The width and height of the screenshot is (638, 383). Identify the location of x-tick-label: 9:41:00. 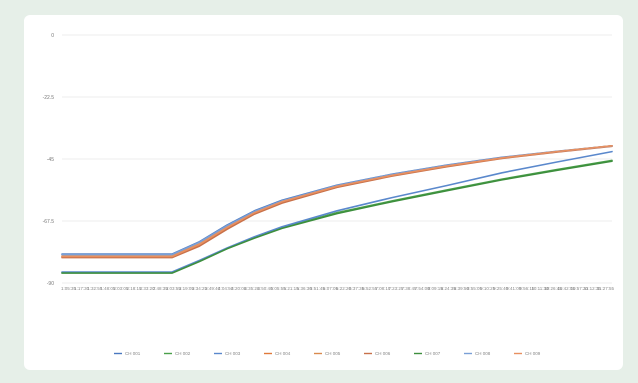
(514, 288).